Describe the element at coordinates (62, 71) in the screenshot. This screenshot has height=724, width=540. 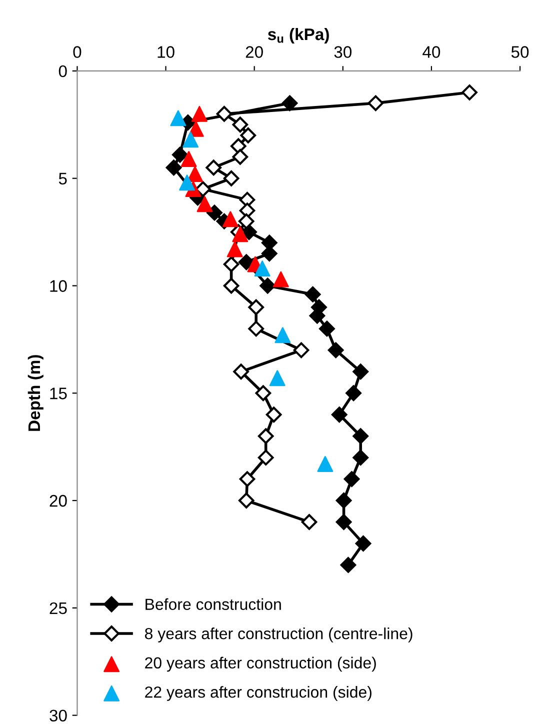
I see `y-tick-label: 0` at that location.